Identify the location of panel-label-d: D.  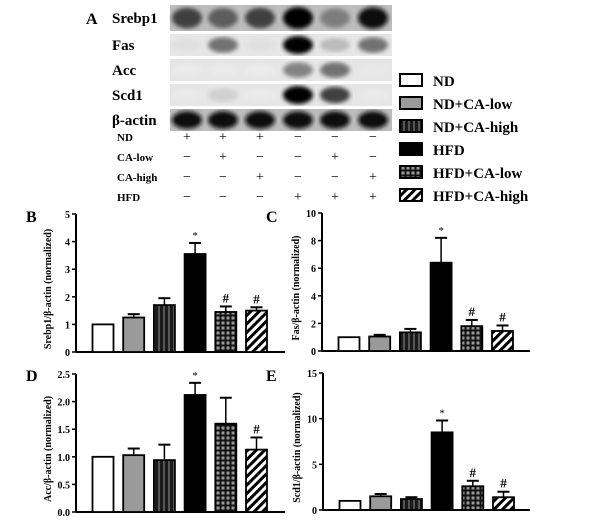
(32, 376).